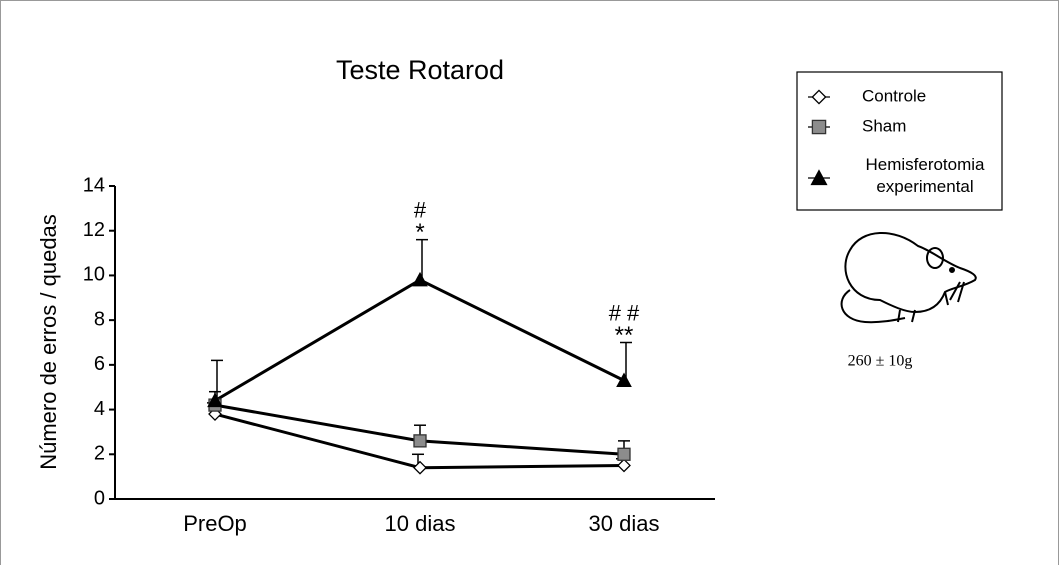  What do you see at coordinates (94, 230) in the screenshot?
I see `y-tick-label: 12` at bounding box center [94, 230].